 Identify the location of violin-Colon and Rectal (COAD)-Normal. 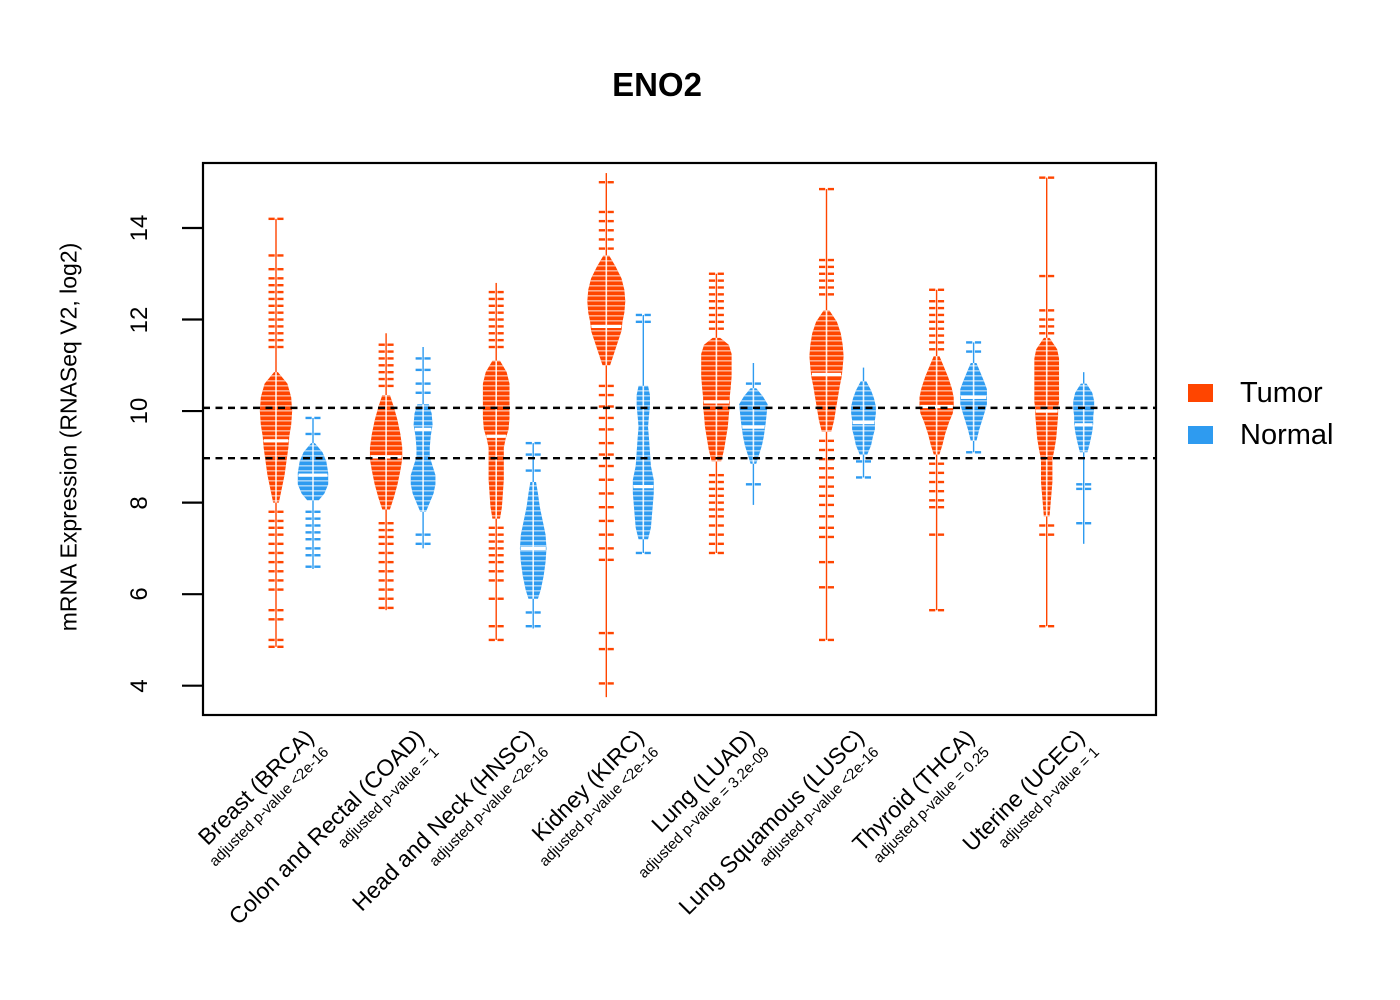
(423, 448).